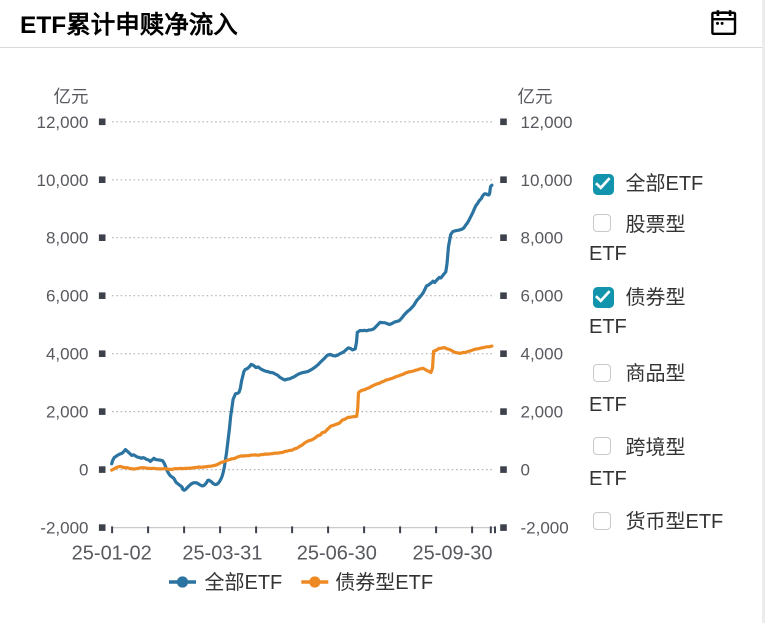 This screenshot has height=623, width=765. I want to click on svg-text: 全部ETF, so click(244, 582).